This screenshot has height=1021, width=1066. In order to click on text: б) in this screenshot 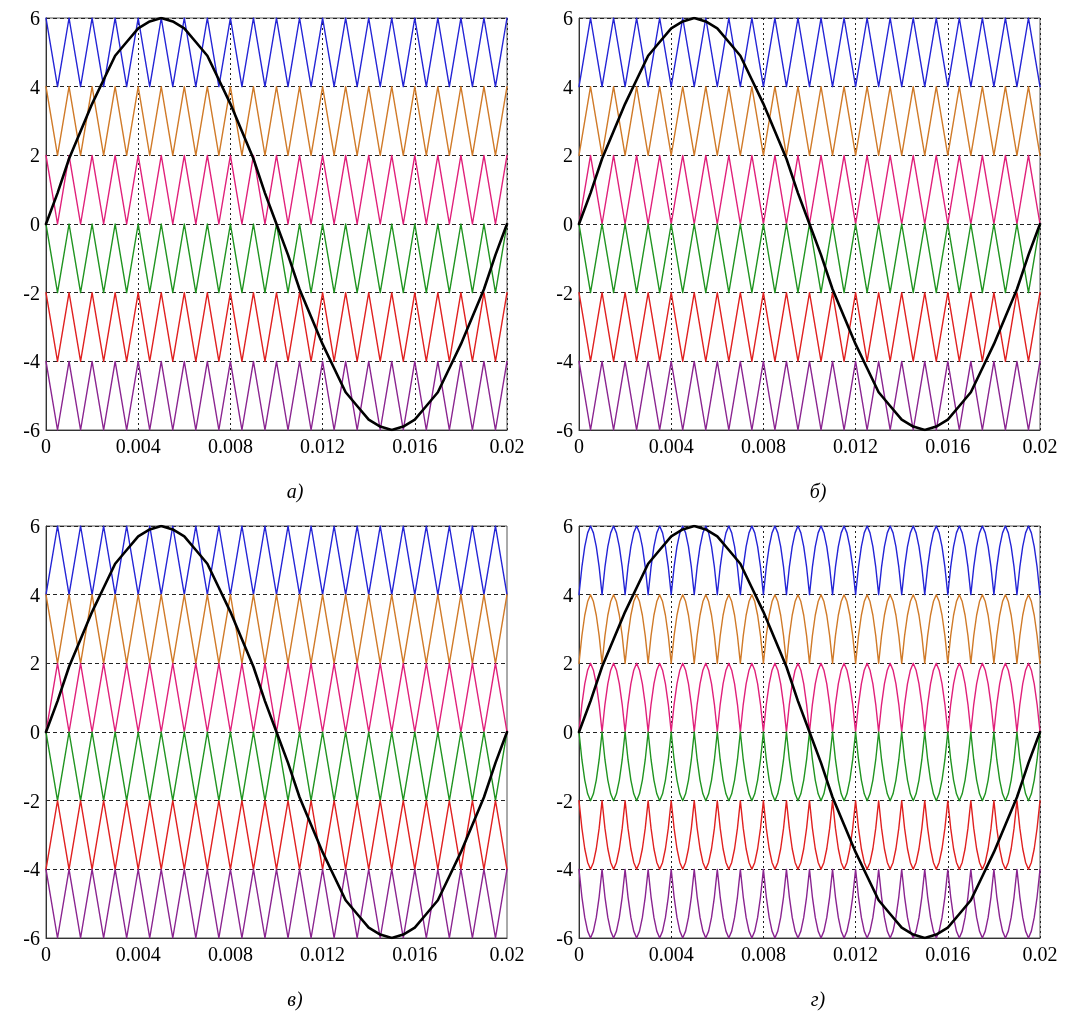, I will do `click(818, 491)`.